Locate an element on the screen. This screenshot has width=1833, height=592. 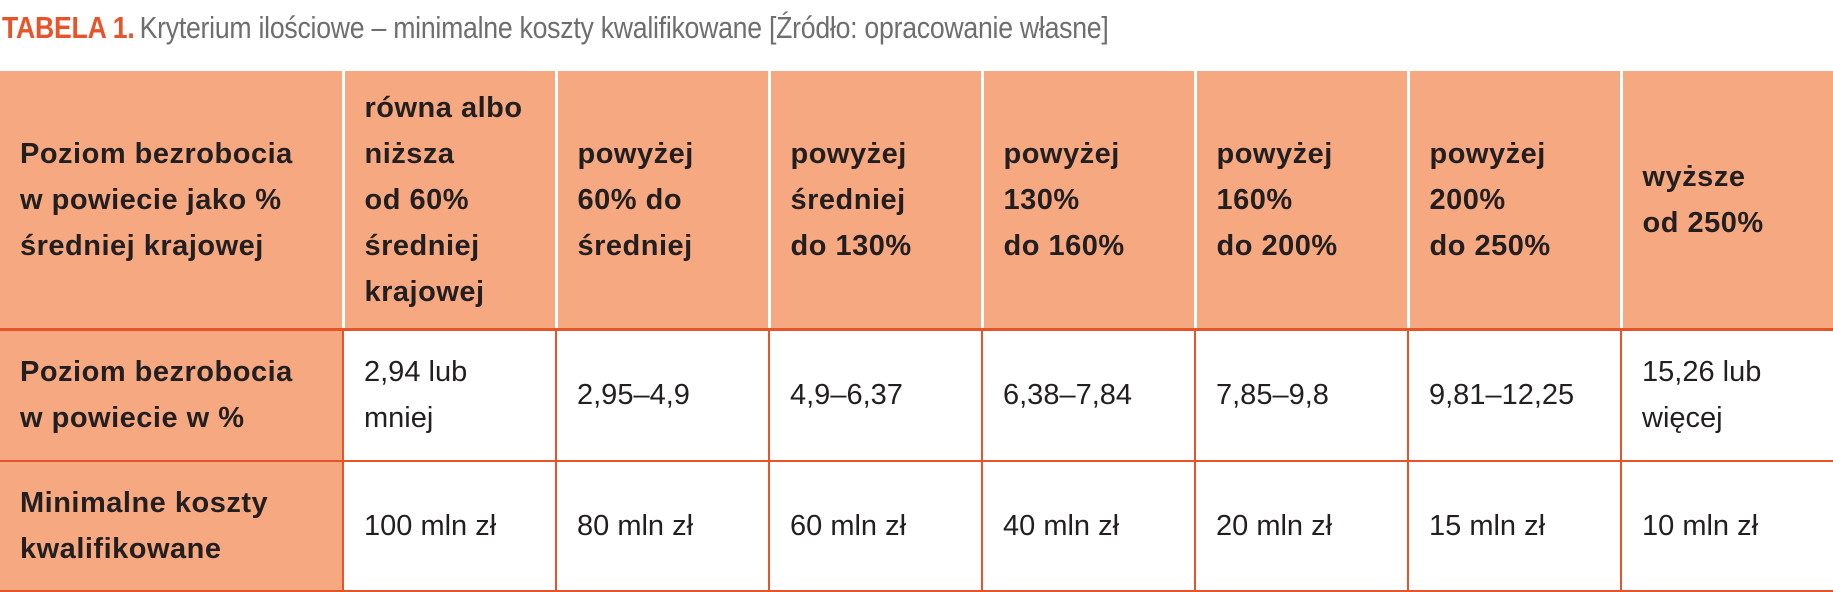
table-cell: 9,81–12,25 is located at coordinates (1514, 395).